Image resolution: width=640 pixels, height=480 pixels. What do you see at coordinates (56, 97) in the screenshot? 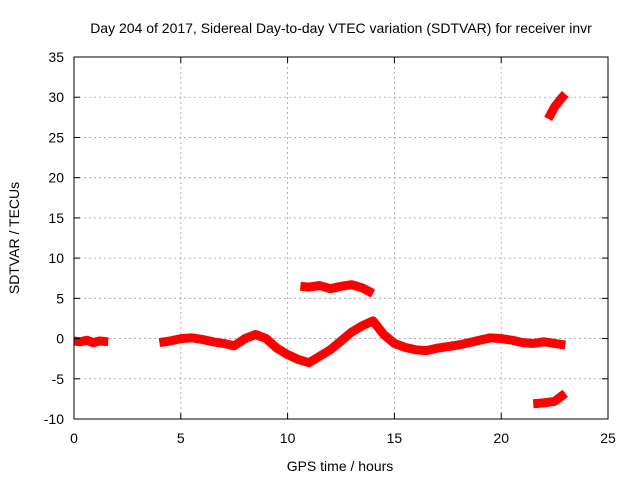
I see `y-tick-label: 30` at bounding box center [56, 97].